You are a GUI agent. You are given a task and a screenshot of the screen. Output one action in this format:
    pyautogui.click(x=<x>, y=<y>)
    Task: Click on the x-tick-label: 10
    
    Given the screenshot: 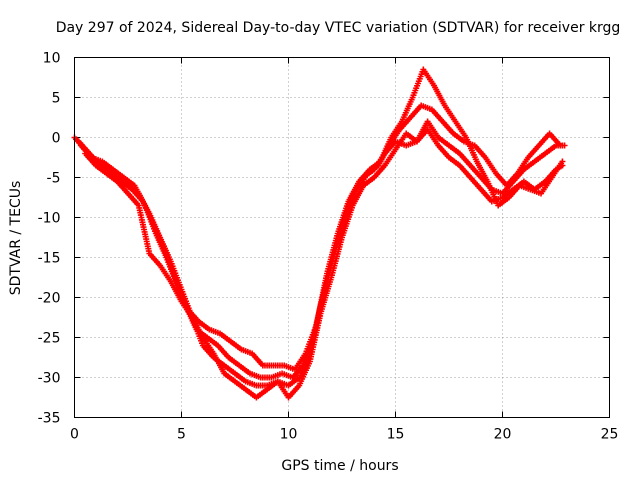 What is the action you would take?
    pyautogui.click(x=289, y=435)
    